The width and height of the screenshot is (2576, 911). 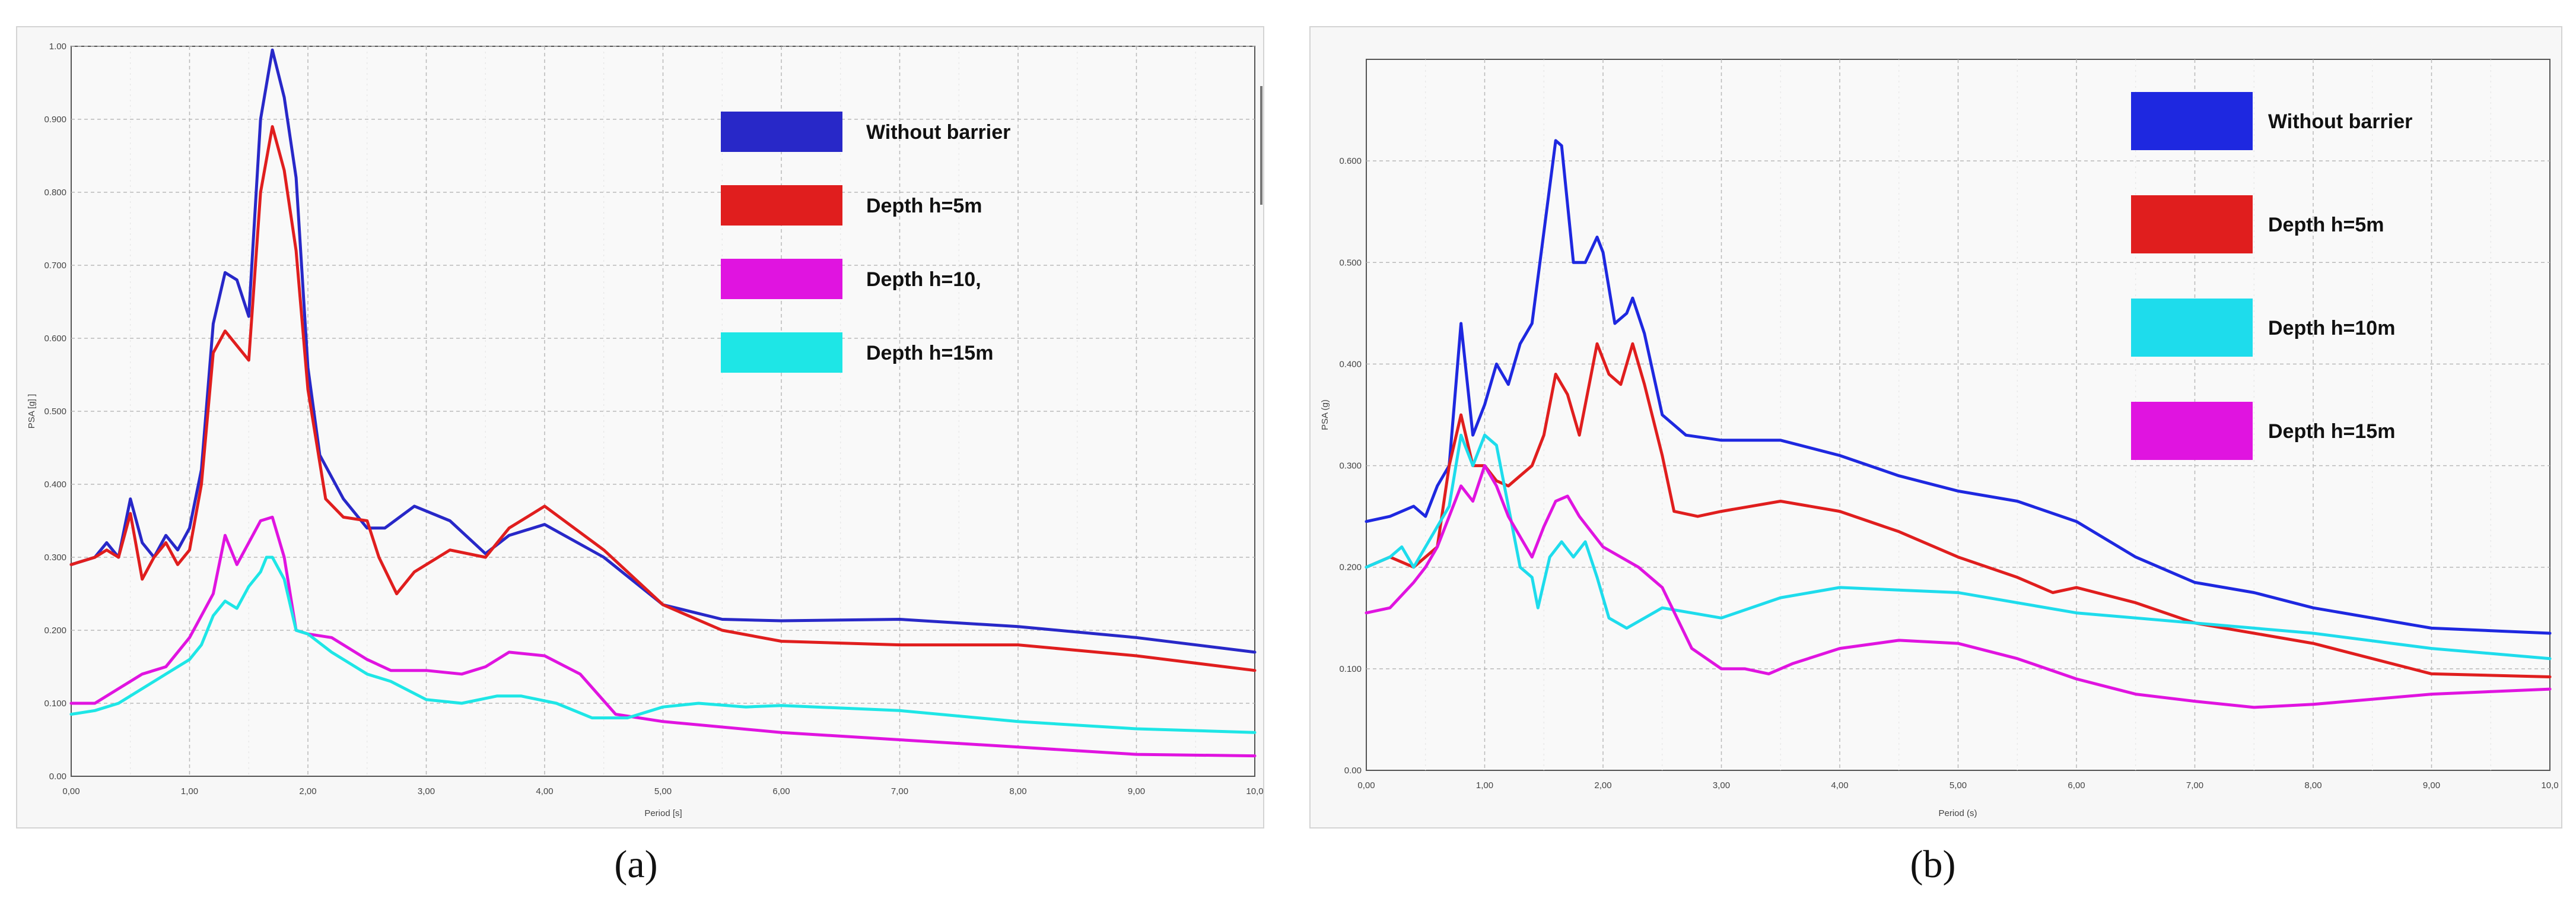 I want to click on panel-a-x-tick-label: 7,00, so click(x=899, y=791).